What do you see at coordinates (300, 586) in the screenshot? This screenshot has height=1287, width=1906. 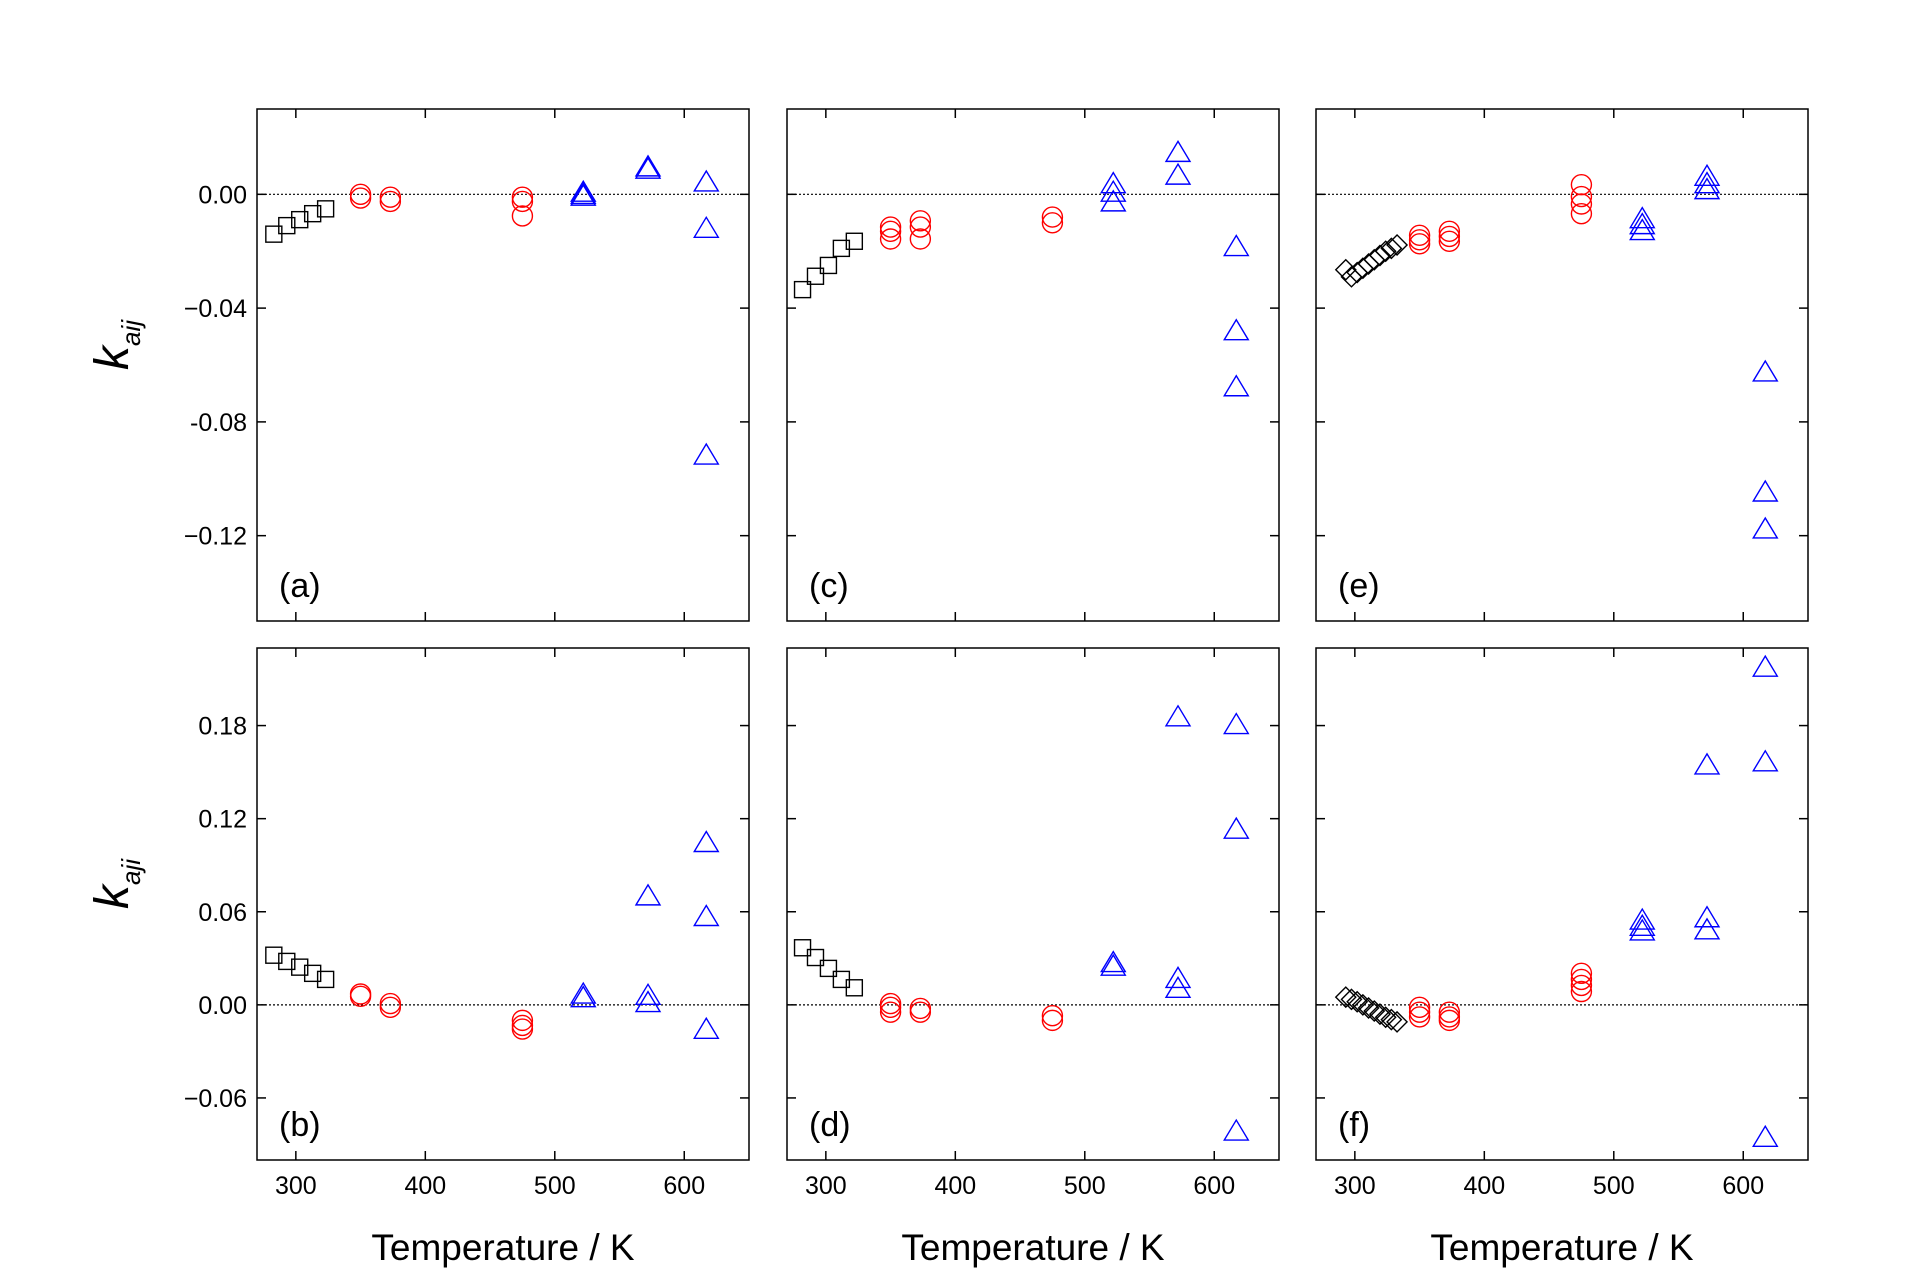 I see `panel-label: (a)` at bounding box center [300, 586].